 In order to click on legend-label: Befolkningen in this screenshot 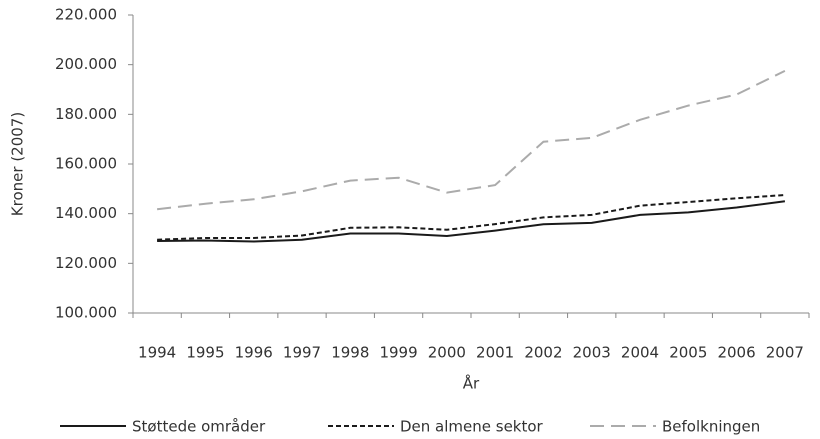, I will do `click(711, 427)`.